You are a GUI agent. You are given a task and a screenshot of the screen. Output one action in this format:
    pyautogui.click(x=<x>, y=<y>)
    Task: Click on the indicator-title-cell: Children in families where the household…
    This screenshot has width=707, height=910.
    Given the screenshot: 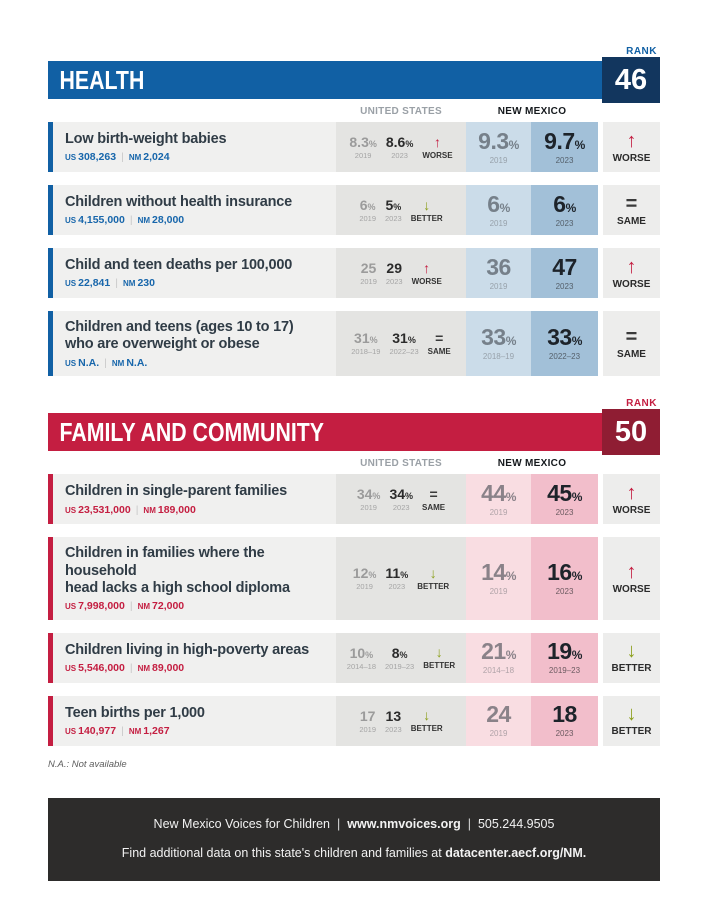 What is the action you would take?
    pyautogui.click(x=194, y=578)
    